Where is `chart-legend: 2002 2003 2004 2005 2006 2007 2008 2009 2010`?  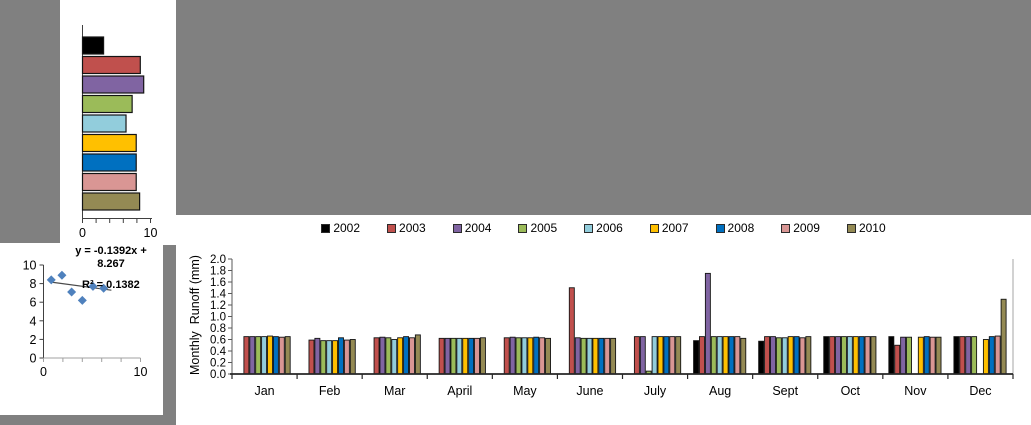
chart-legend: 2002 2003 2004 2005 2006 2007 2008 2009 2010 is located at coordinates (603, 228).